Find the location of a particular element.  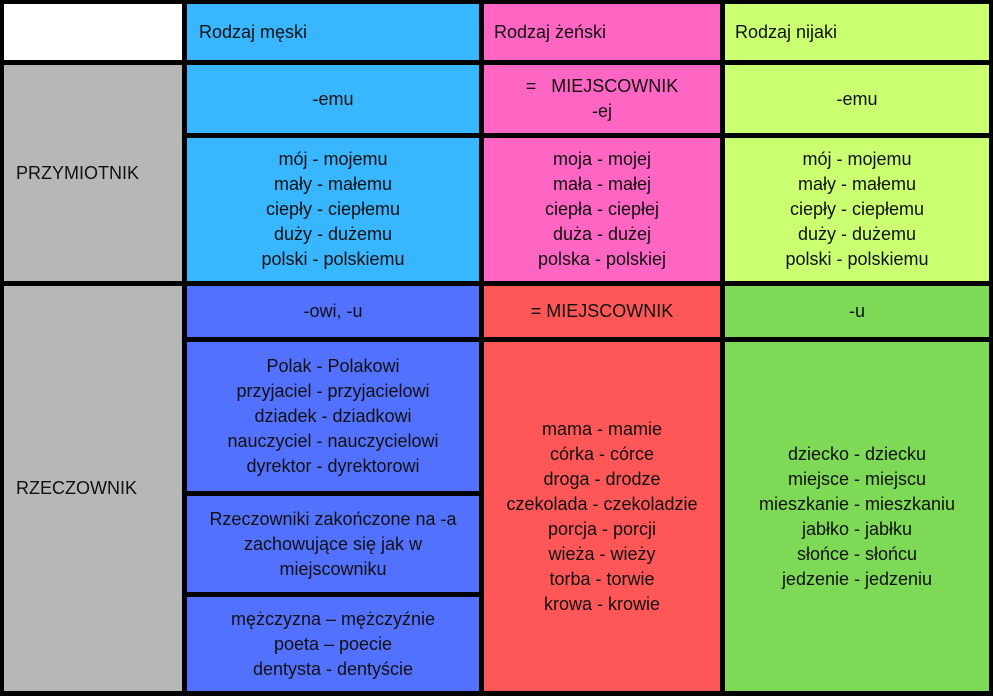

list-item: krowa - krowie is located at coordinates (601, 603).